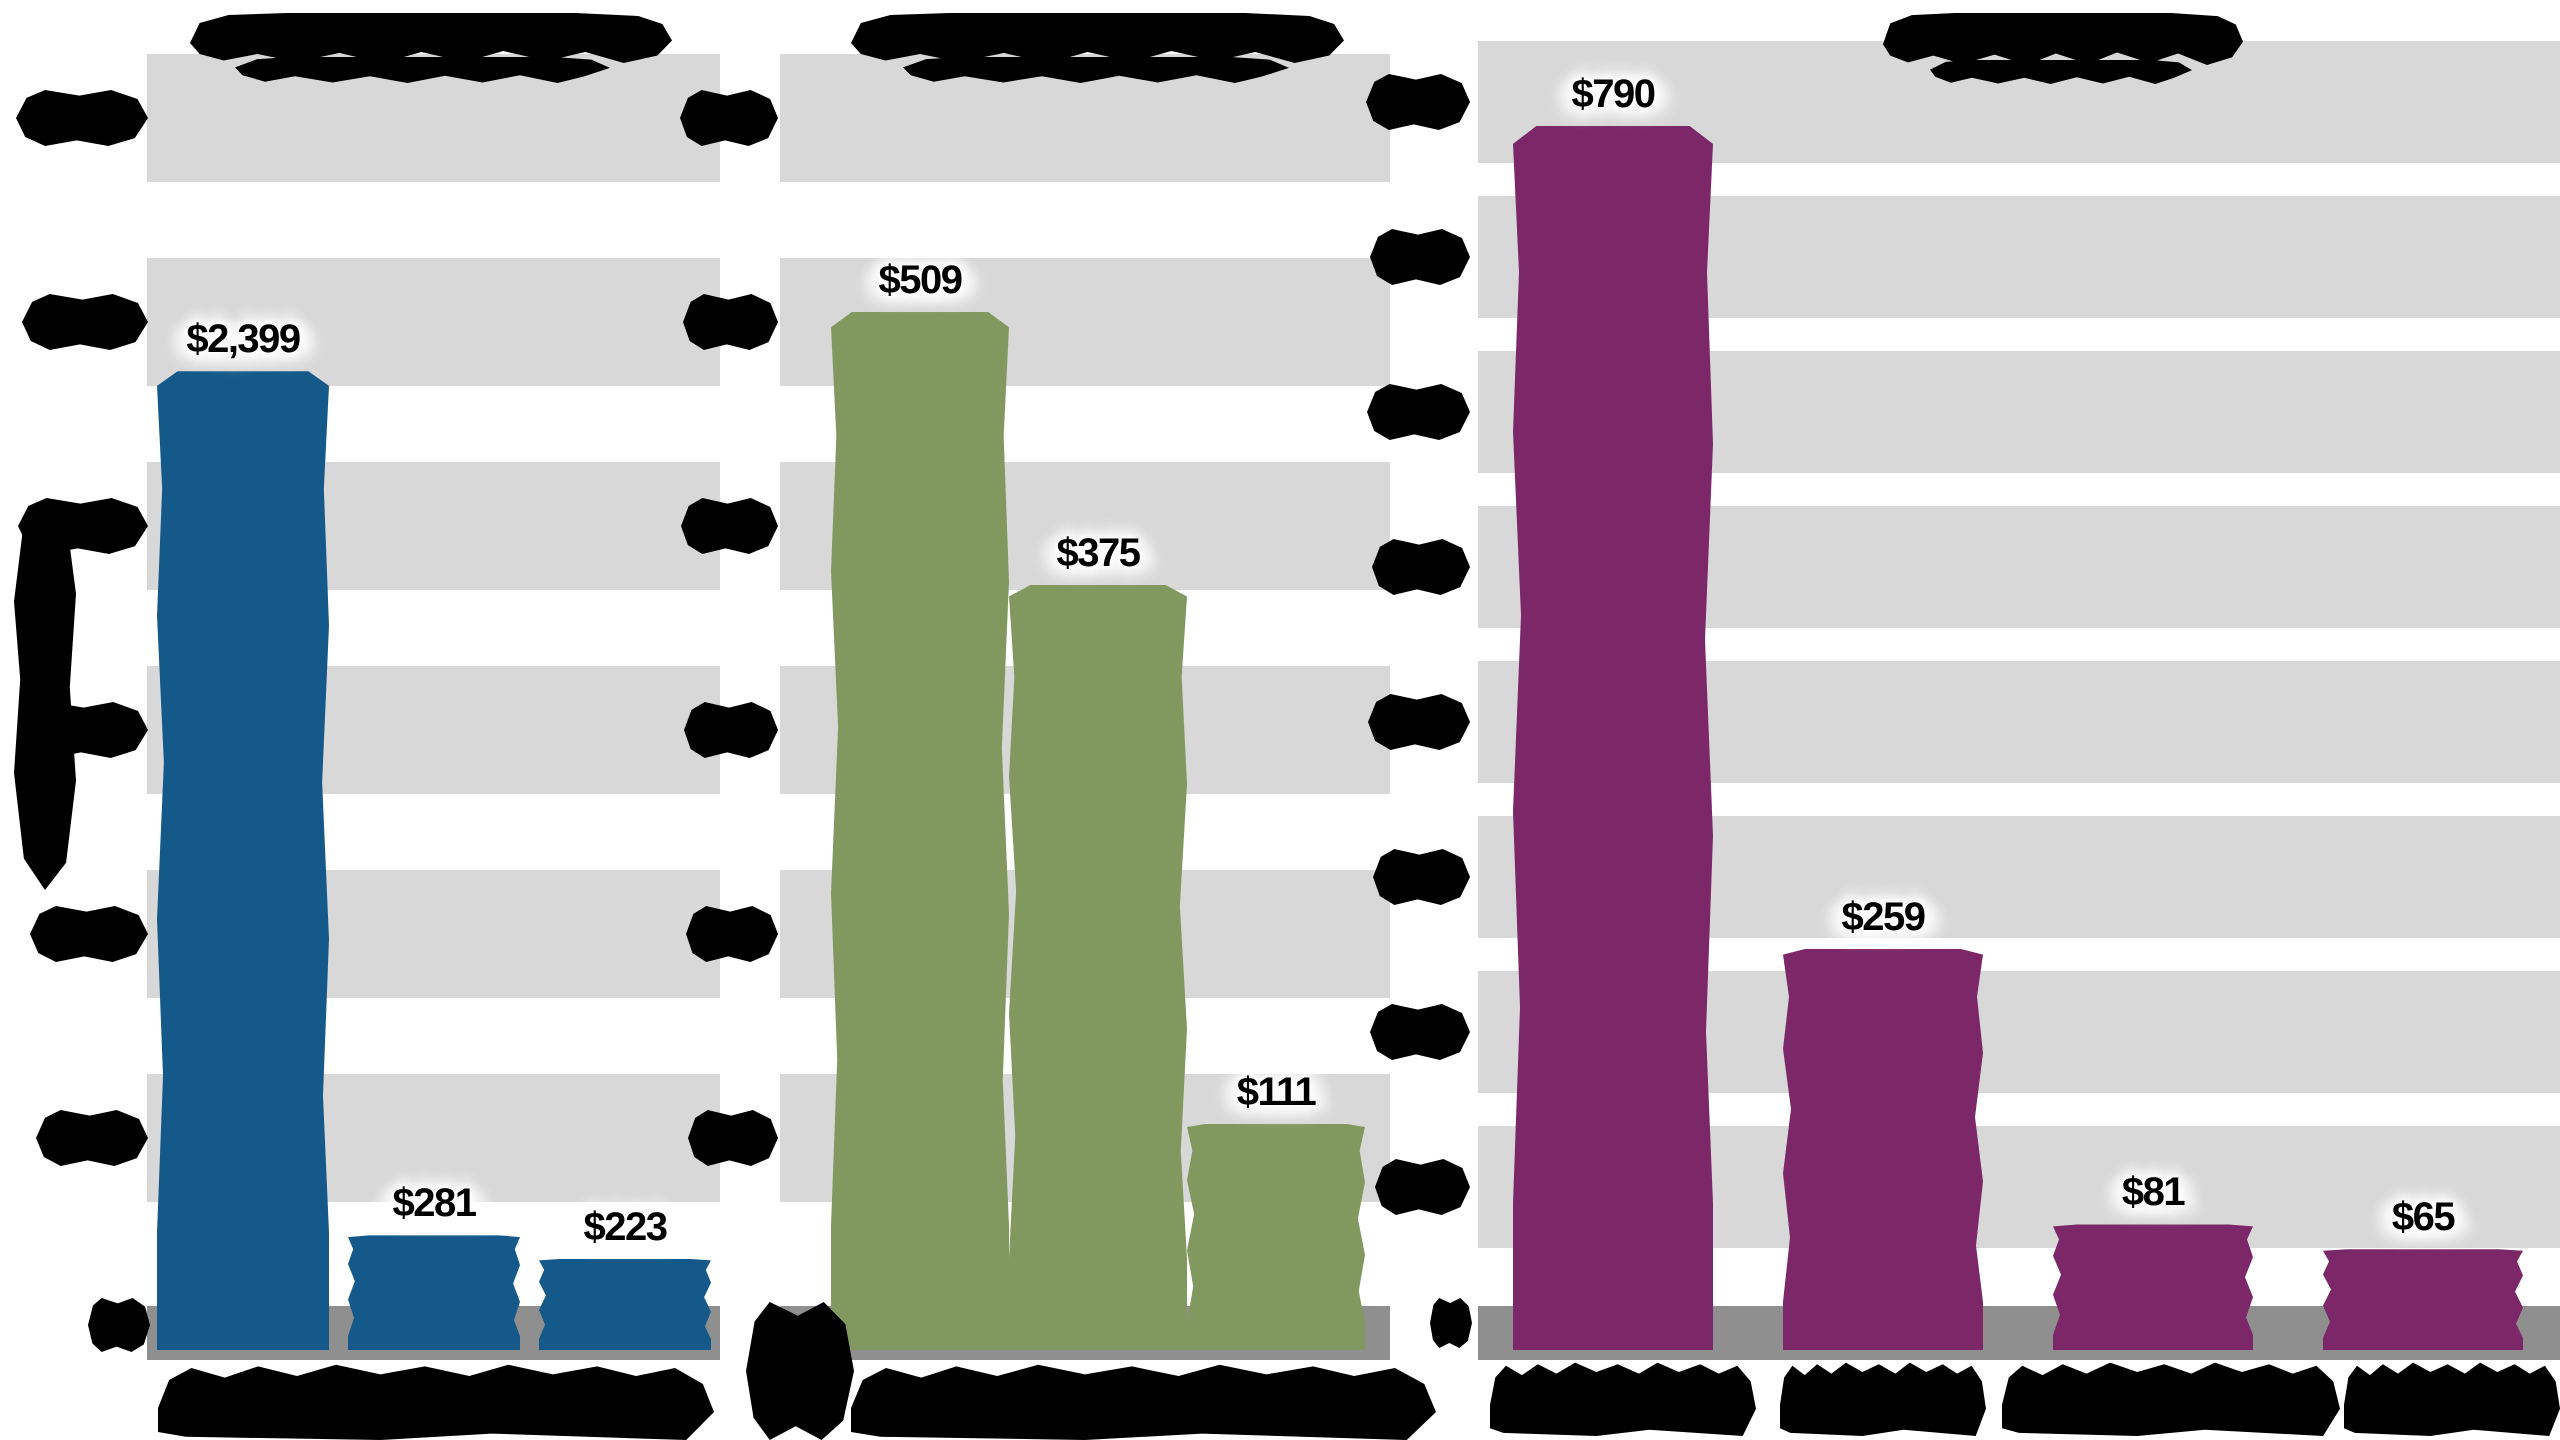 This screenshot has height=1440, width=2560. What do you see at coordinates (434, 1203) in the screenshot?
I see `bar-value-label: $281` at bounding box center [434, 1203].